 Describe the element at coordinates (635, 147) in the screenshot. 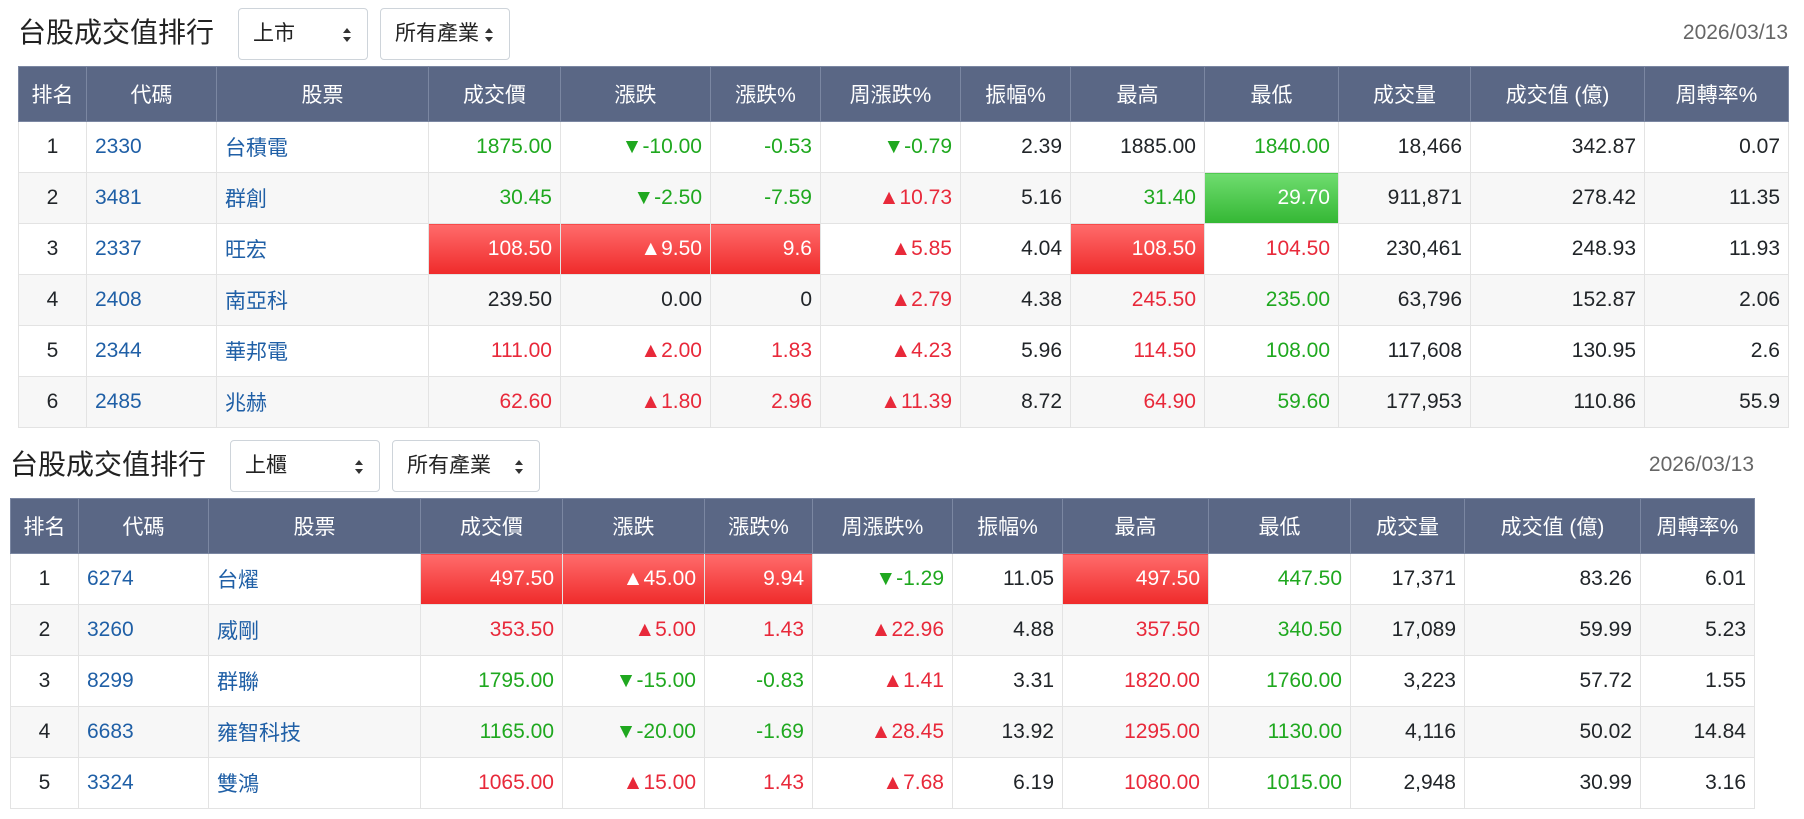

I see `change-cell: ▼-10.00` at that location.